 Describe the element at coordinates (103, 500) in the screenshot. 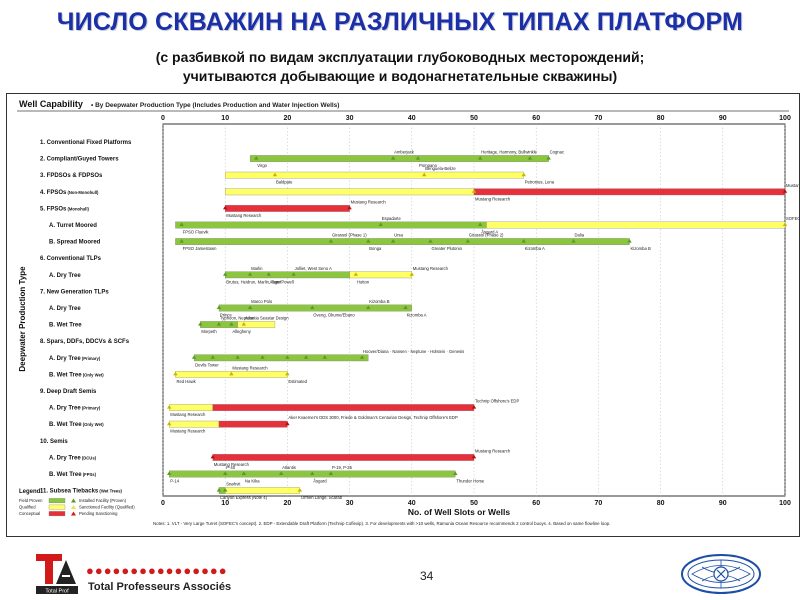

I see `legend-marker-label: Installed Facility (Proven)` at that location.